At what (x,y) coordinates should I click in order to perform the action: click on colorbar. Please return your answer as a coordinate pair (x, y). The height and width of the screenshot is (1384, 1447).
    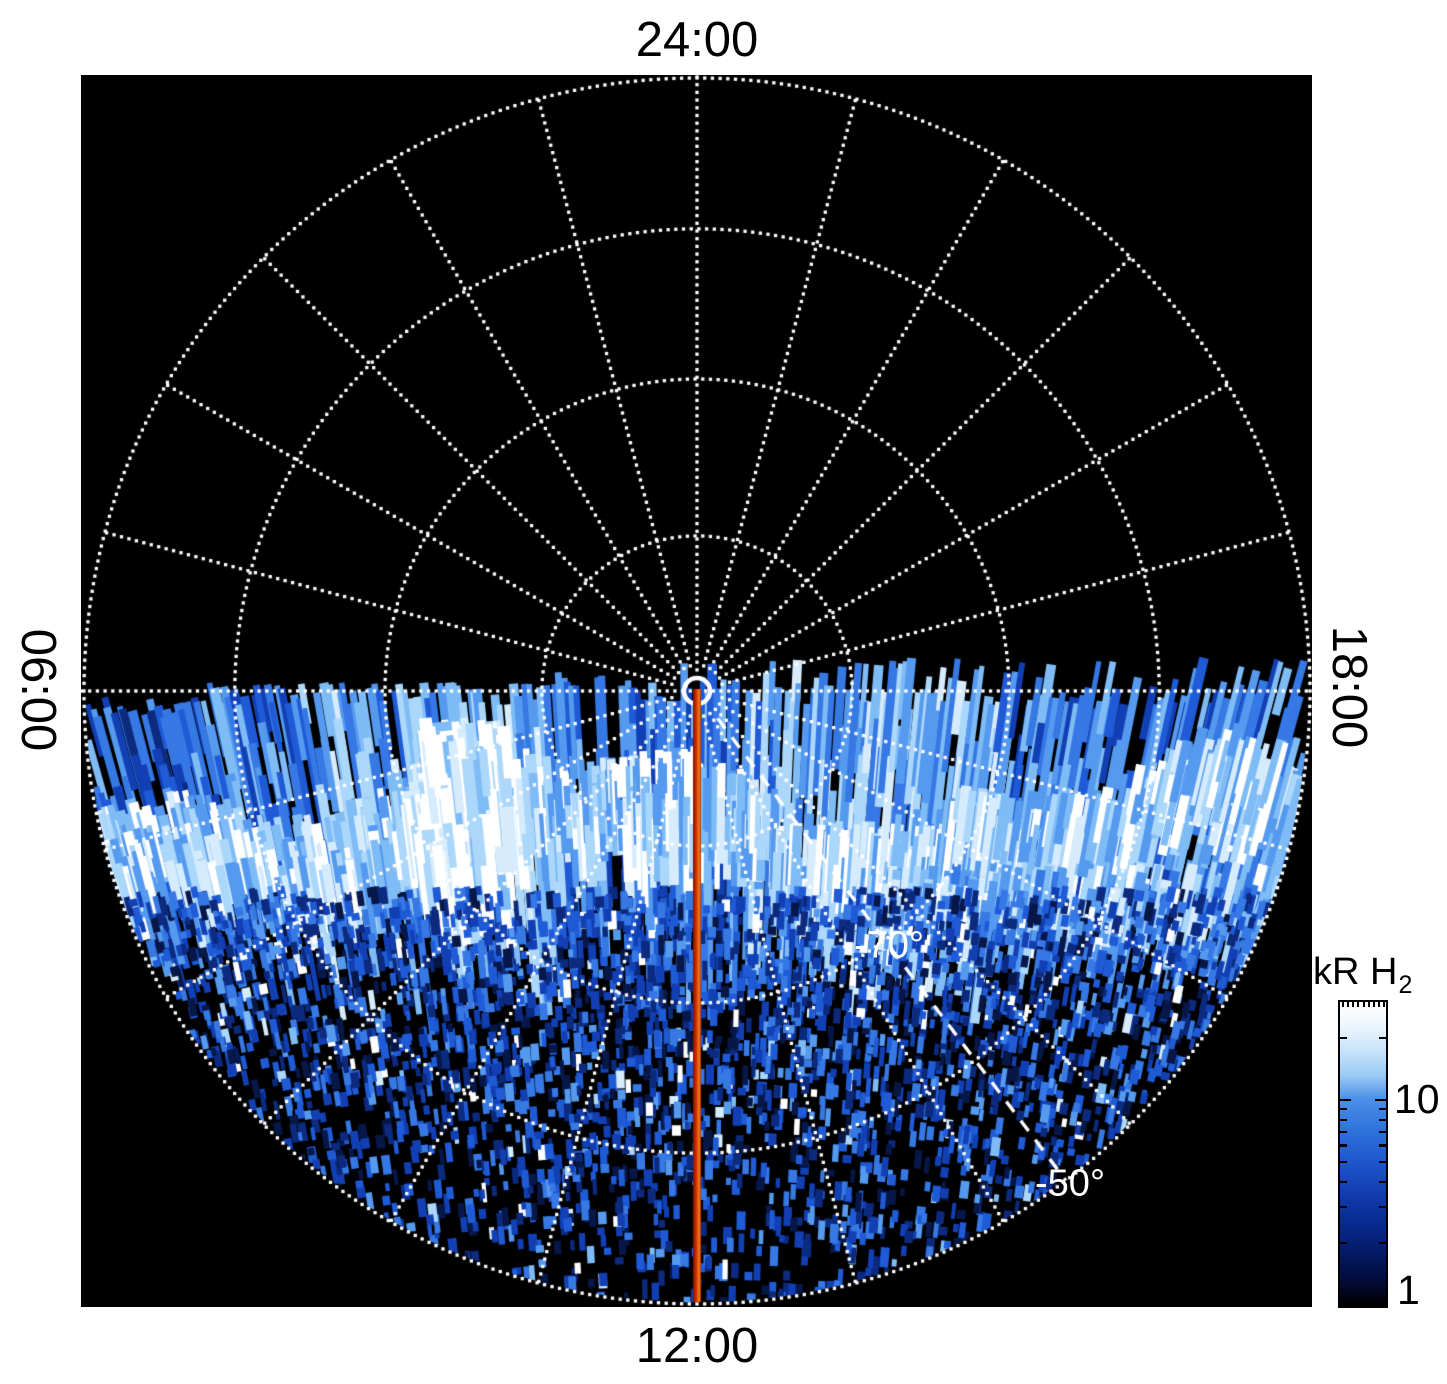
    Looking at the image, I should click on (1363, 1154).